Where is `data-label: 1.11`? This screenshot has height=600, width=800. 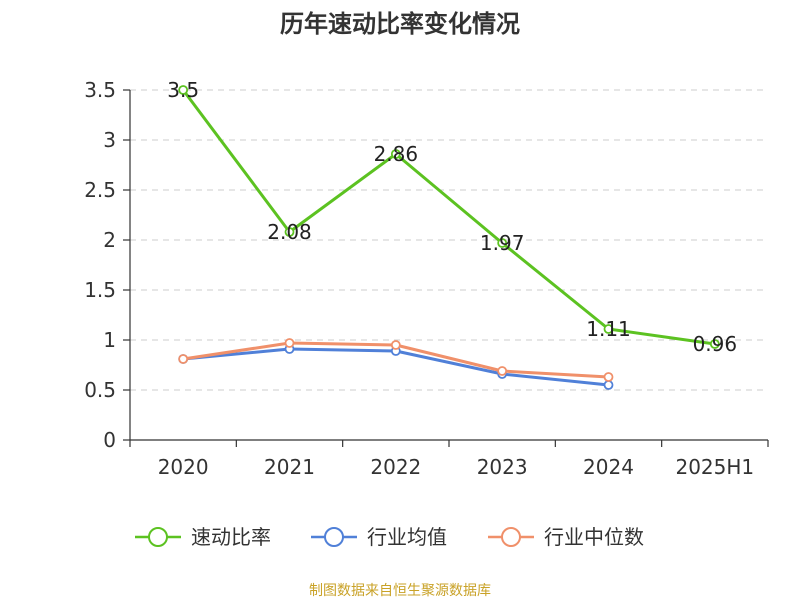 data-label: 1.11 is located at coordinates (608, 329).